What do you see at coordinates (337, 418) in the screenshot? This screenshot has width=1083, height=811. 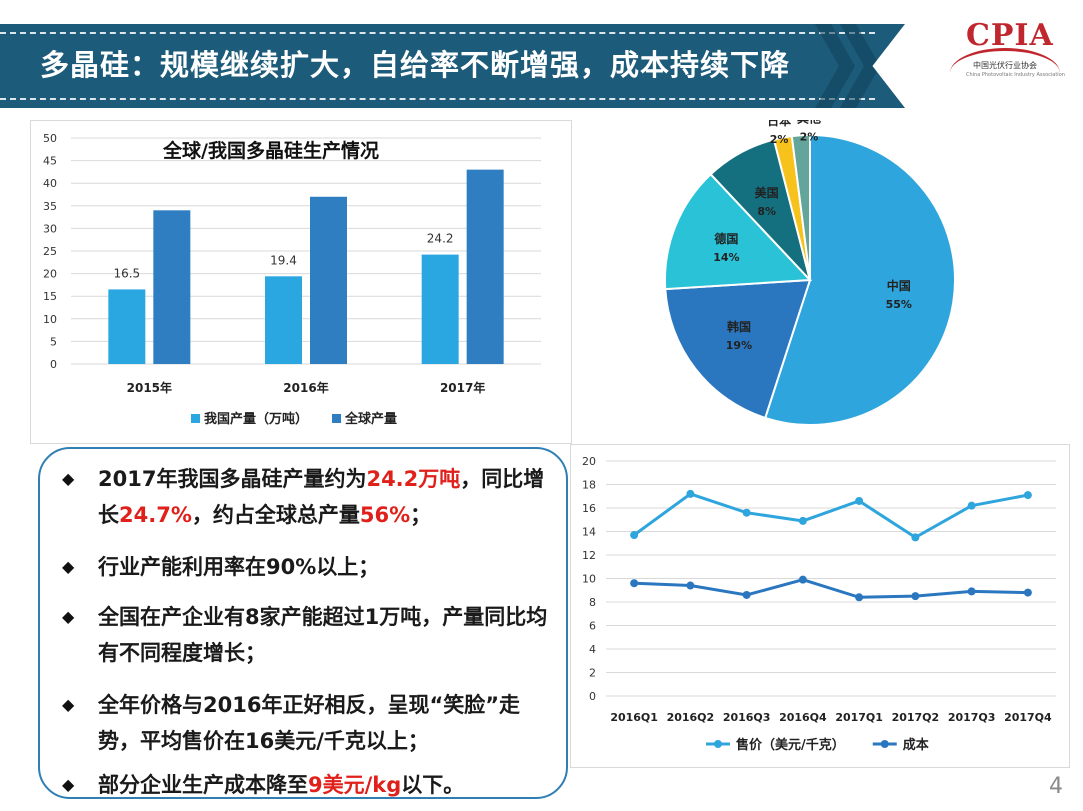 I see `bar-legend-swatch` at bounding box center [337, 418].